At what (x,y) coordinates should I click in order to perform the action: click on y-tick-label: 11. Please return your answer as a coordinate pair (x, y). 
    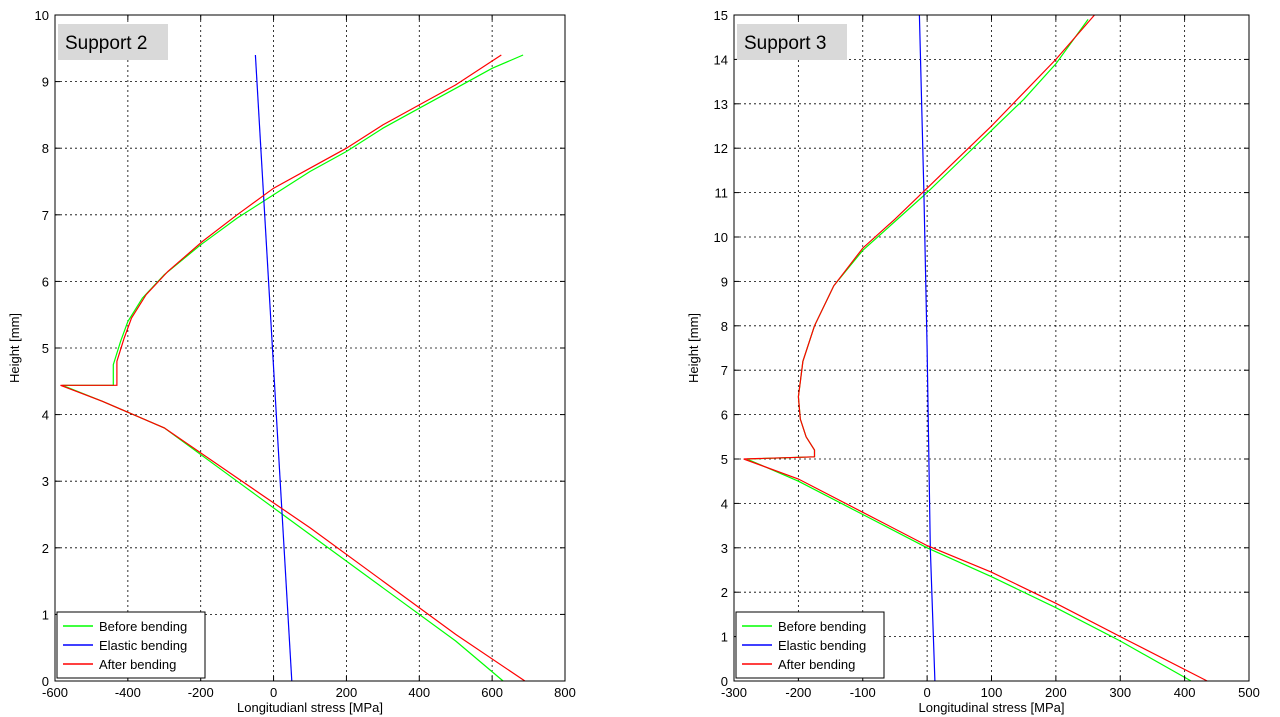
    Looking at the image, I should click on (722, 193).